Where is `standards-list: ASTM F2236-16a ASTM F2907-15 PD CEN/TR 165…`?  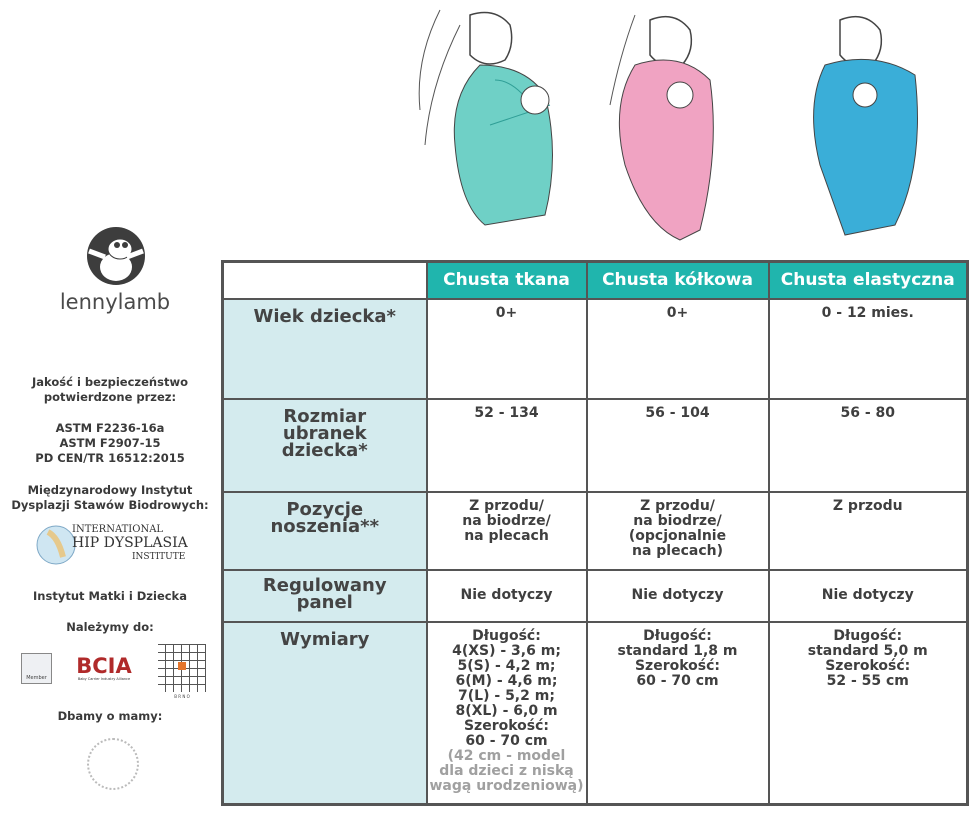
standards-list: ASTM F2236-16a ASTM F2907-15 PD CEN/TR 165… is located at coordinates (110, 443).